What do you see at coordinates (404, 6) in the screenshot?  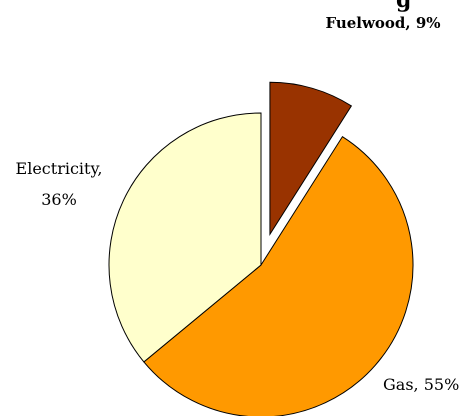 I see `chart-title-fragment: g` at bounding box center [404, 6].